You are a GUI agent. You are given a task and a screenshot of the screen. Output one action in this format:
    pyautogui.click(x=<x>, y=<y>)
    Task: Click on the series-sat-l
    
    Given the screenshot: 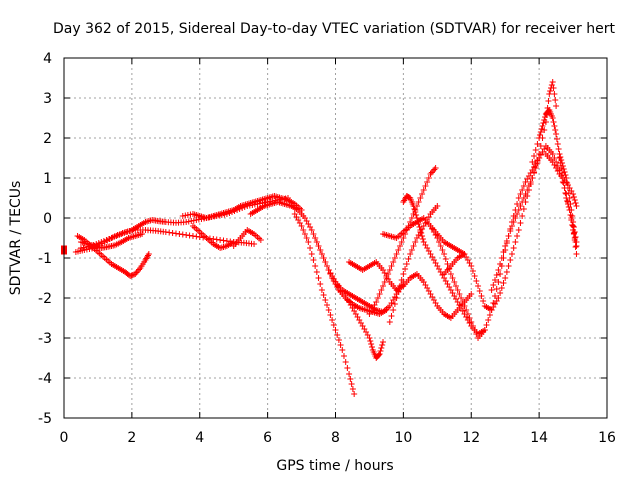 What is the action you would take?
    pyautogui.click(x=410, y=290)
    